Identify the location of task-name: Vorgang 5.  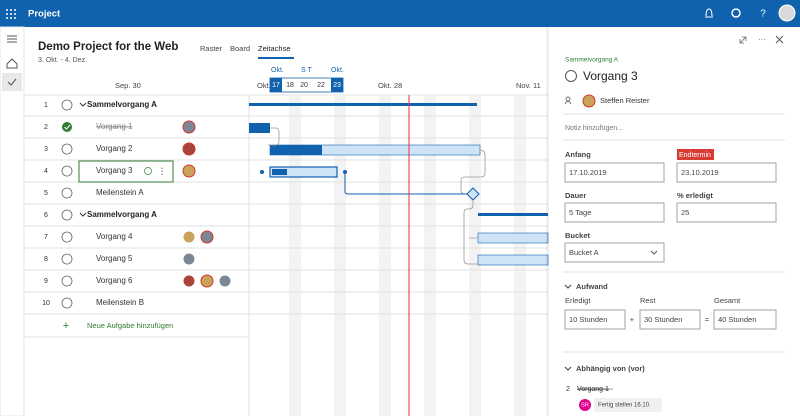
(114, 258).